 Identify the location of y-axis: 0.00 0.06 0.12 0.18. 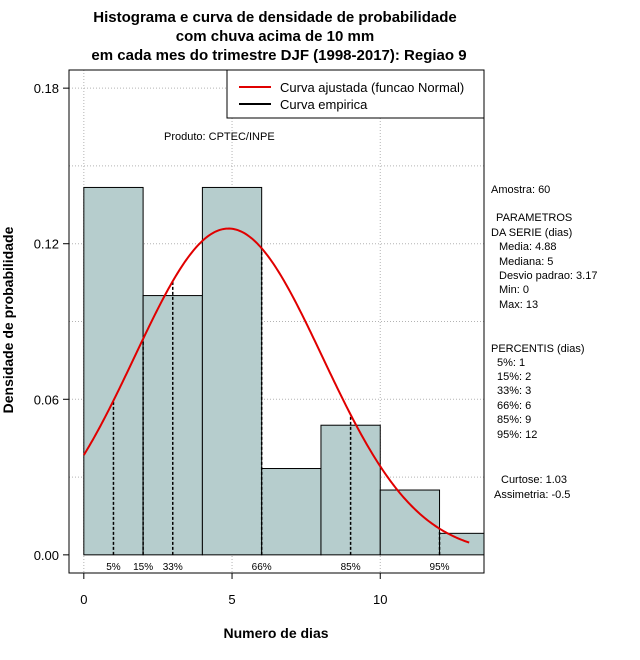
(51, 322).